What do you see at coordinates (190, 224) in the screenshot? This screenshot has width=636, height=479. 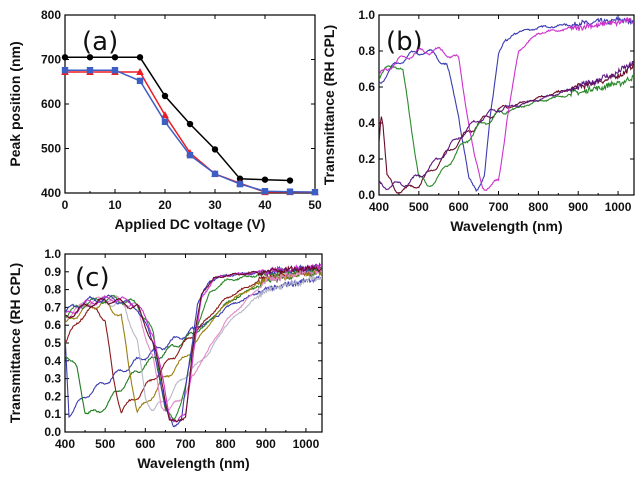 I see `x-axis-title: Applied DC voltage (V)` at bounding box center [190, 224].